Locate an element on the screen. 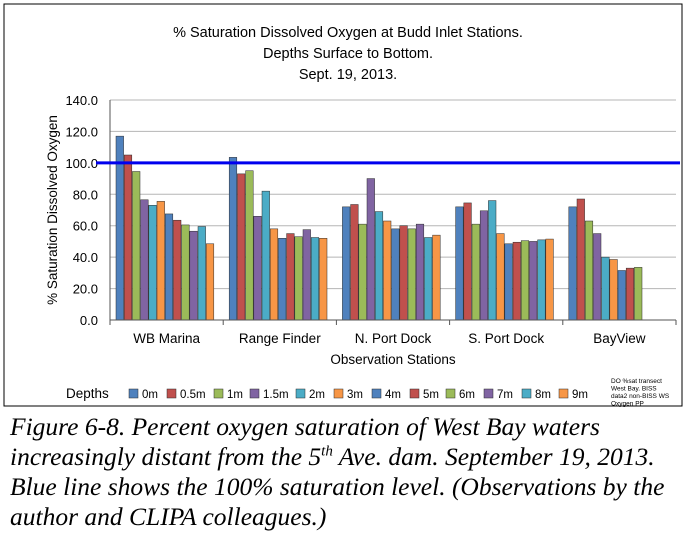 This screenshot has height=537, width=686. x-tick-label: S. Port Dock is located at coordinates (506, 338).